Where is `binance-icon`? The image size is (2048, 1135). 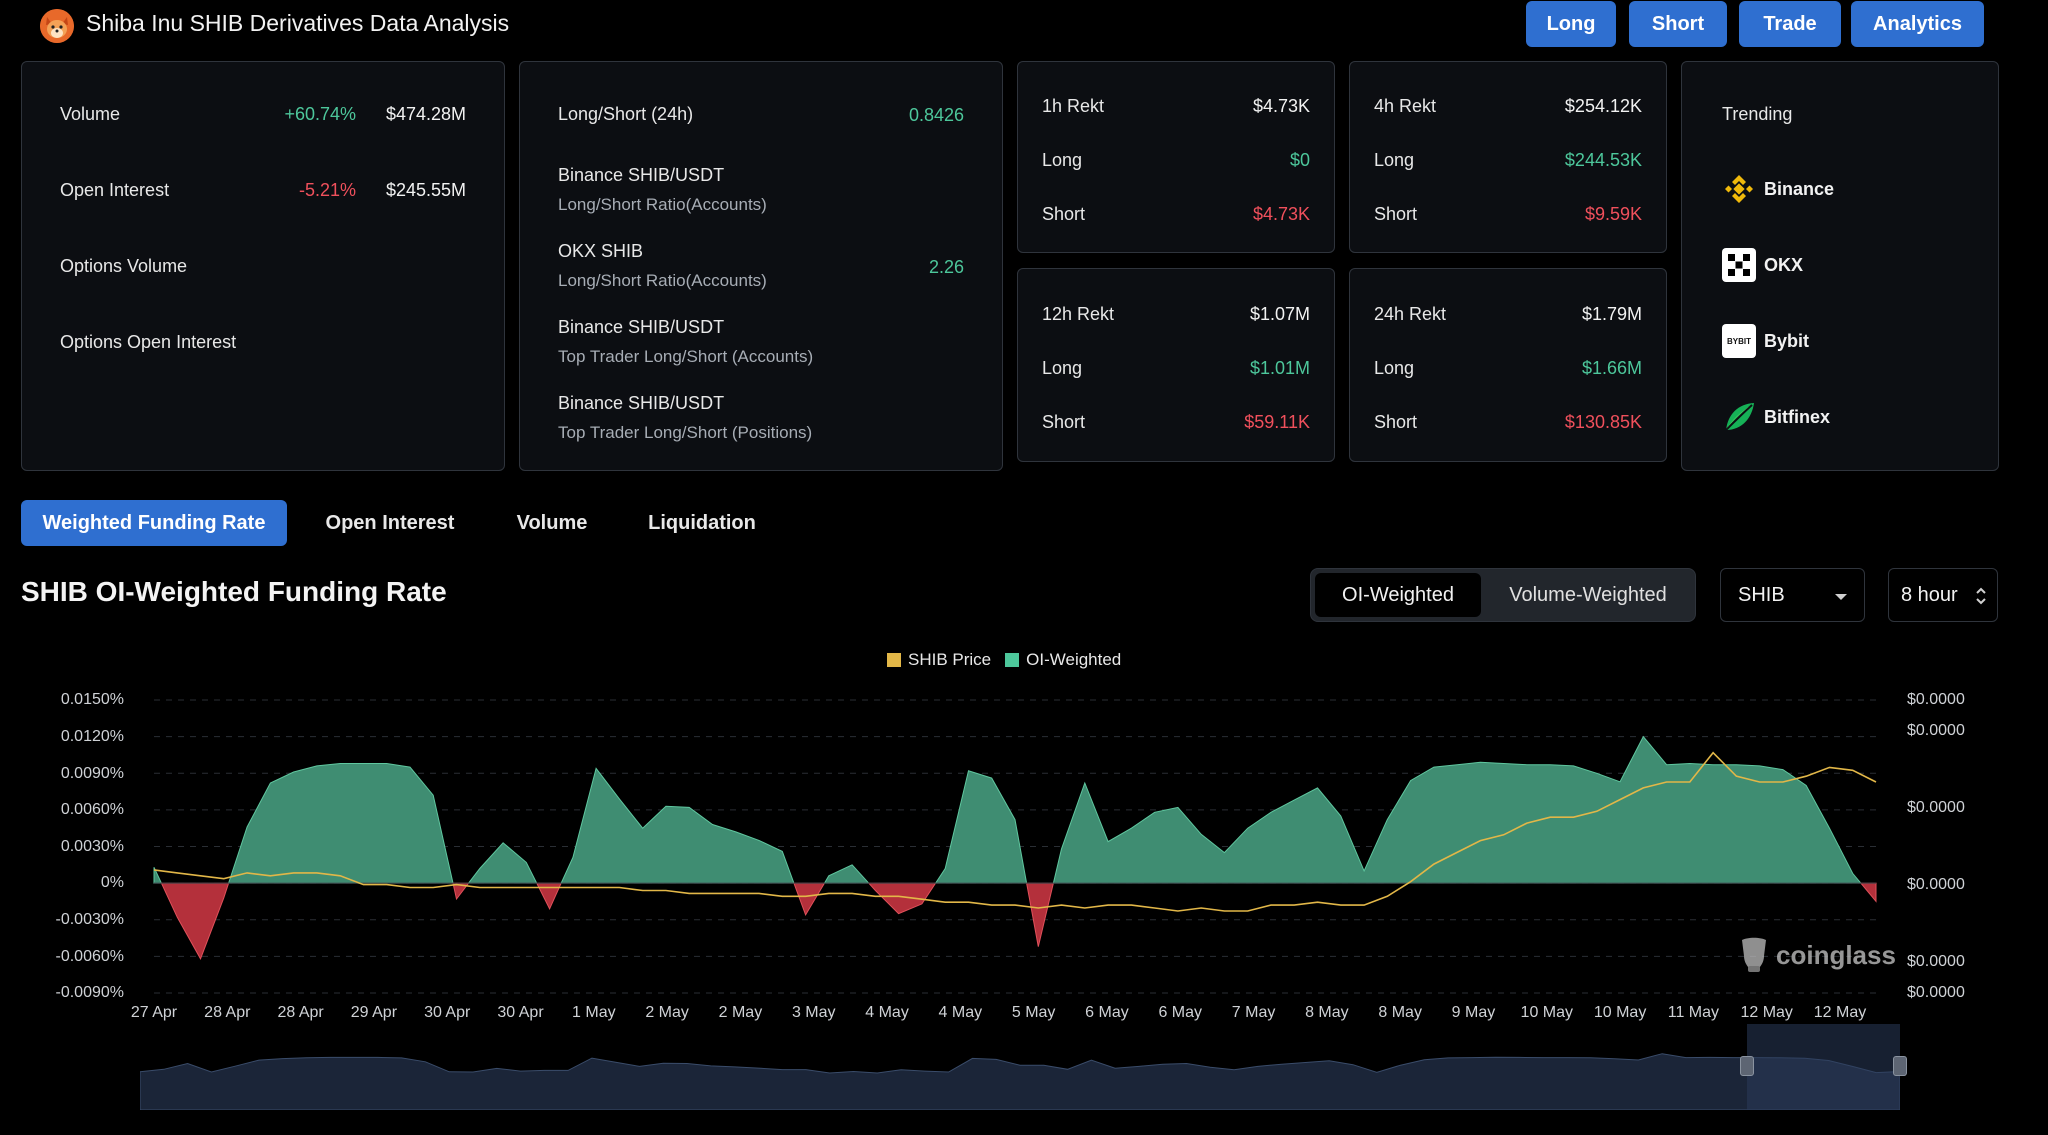 binance-icon is located at coordinates (1739, 189).